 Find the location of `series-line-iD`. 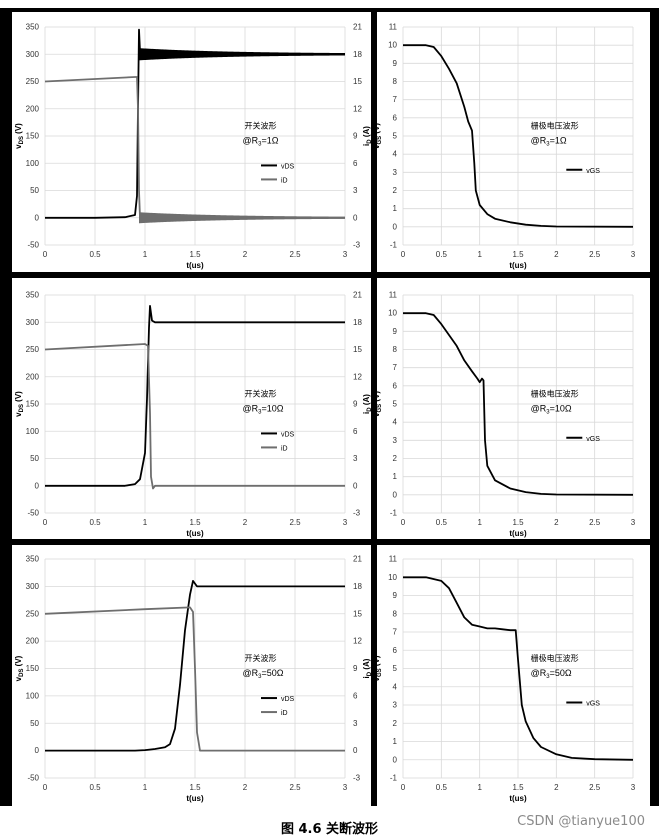

series-line-iD is located at coordinates (194, 416).